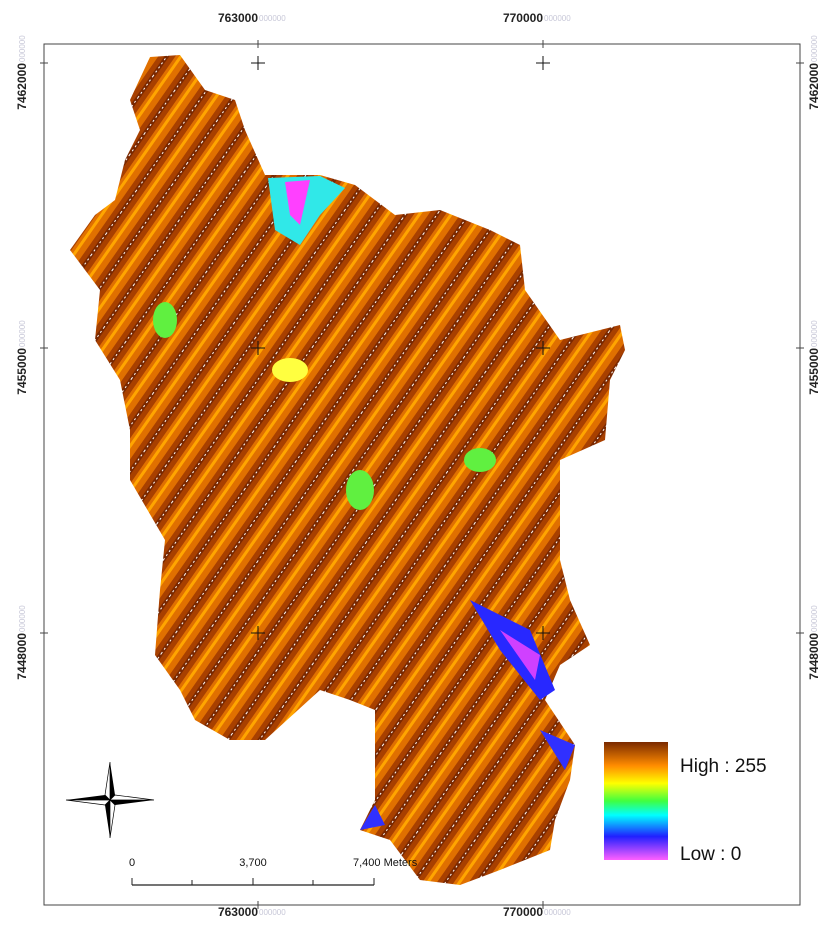 Image resolution: width=819 pixels, height=942 pixels. What do you see at coordinates (253, 863) in the screenshot?
I see `scale-label: 3,700` at bounding box center [253, 863].